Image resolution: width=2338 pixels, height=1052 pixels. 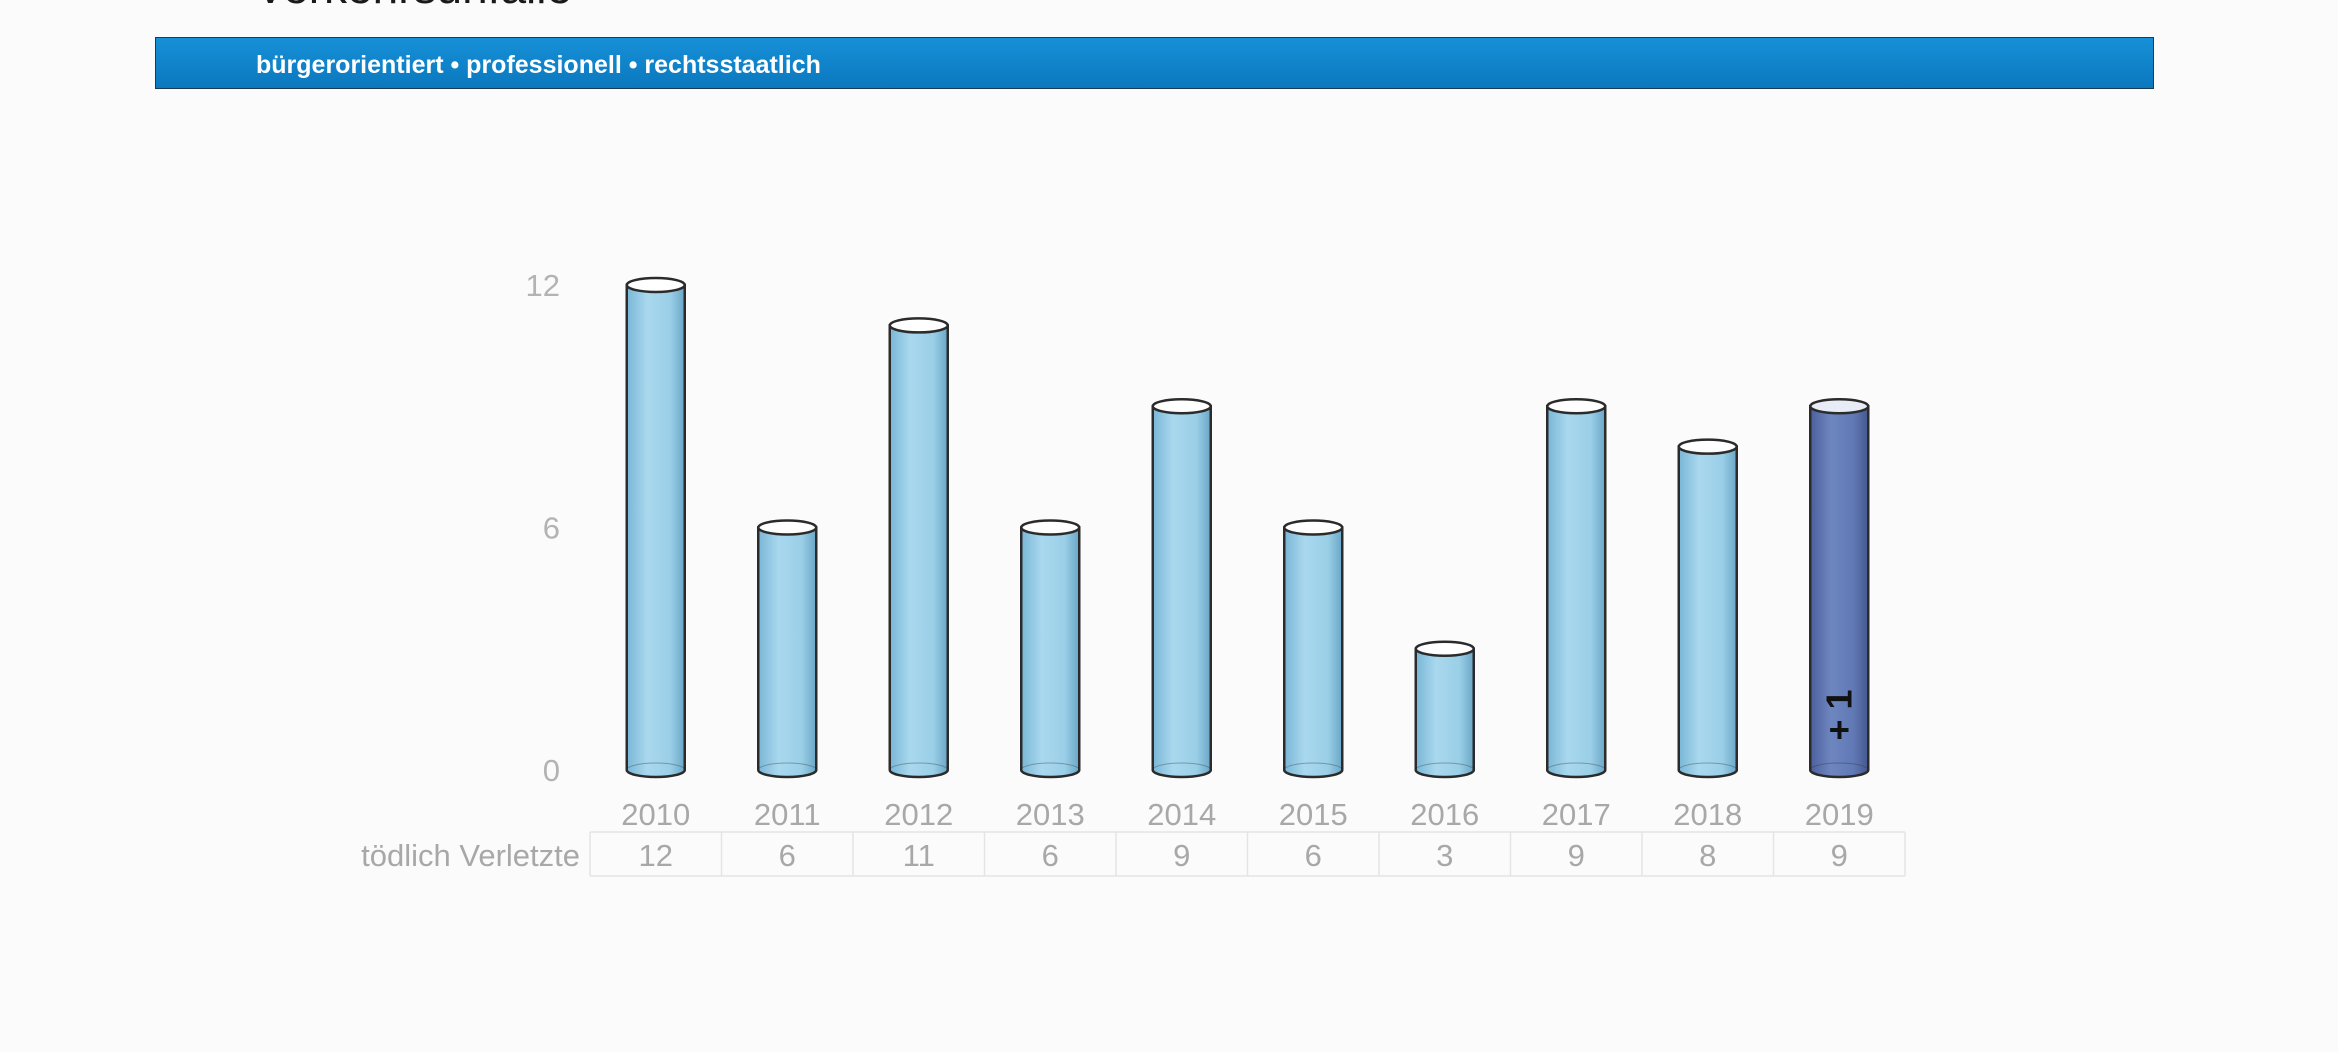 I want to click on bar-2017, so click(x=1576, y=588).